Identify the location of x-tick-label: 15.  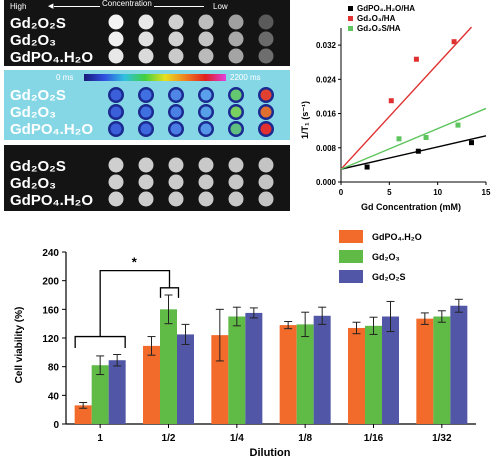
(486, 192).